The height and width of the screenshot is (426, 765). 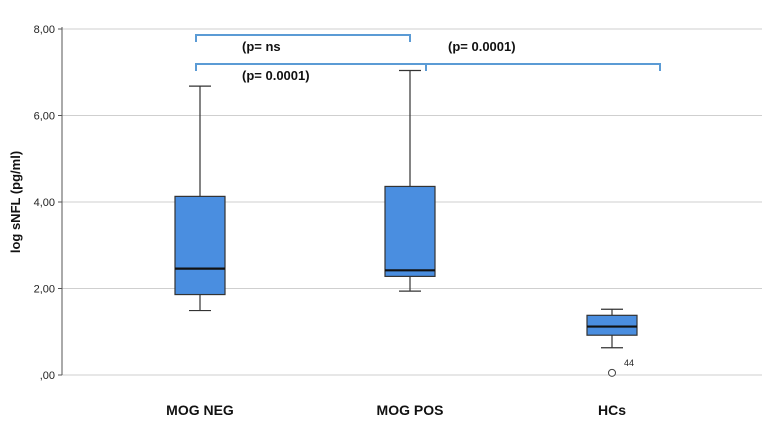 What do you see at coordinates (612, 410) in the screenshot?
I see `x-category-label: HCs` at bounding box center [612, 410].